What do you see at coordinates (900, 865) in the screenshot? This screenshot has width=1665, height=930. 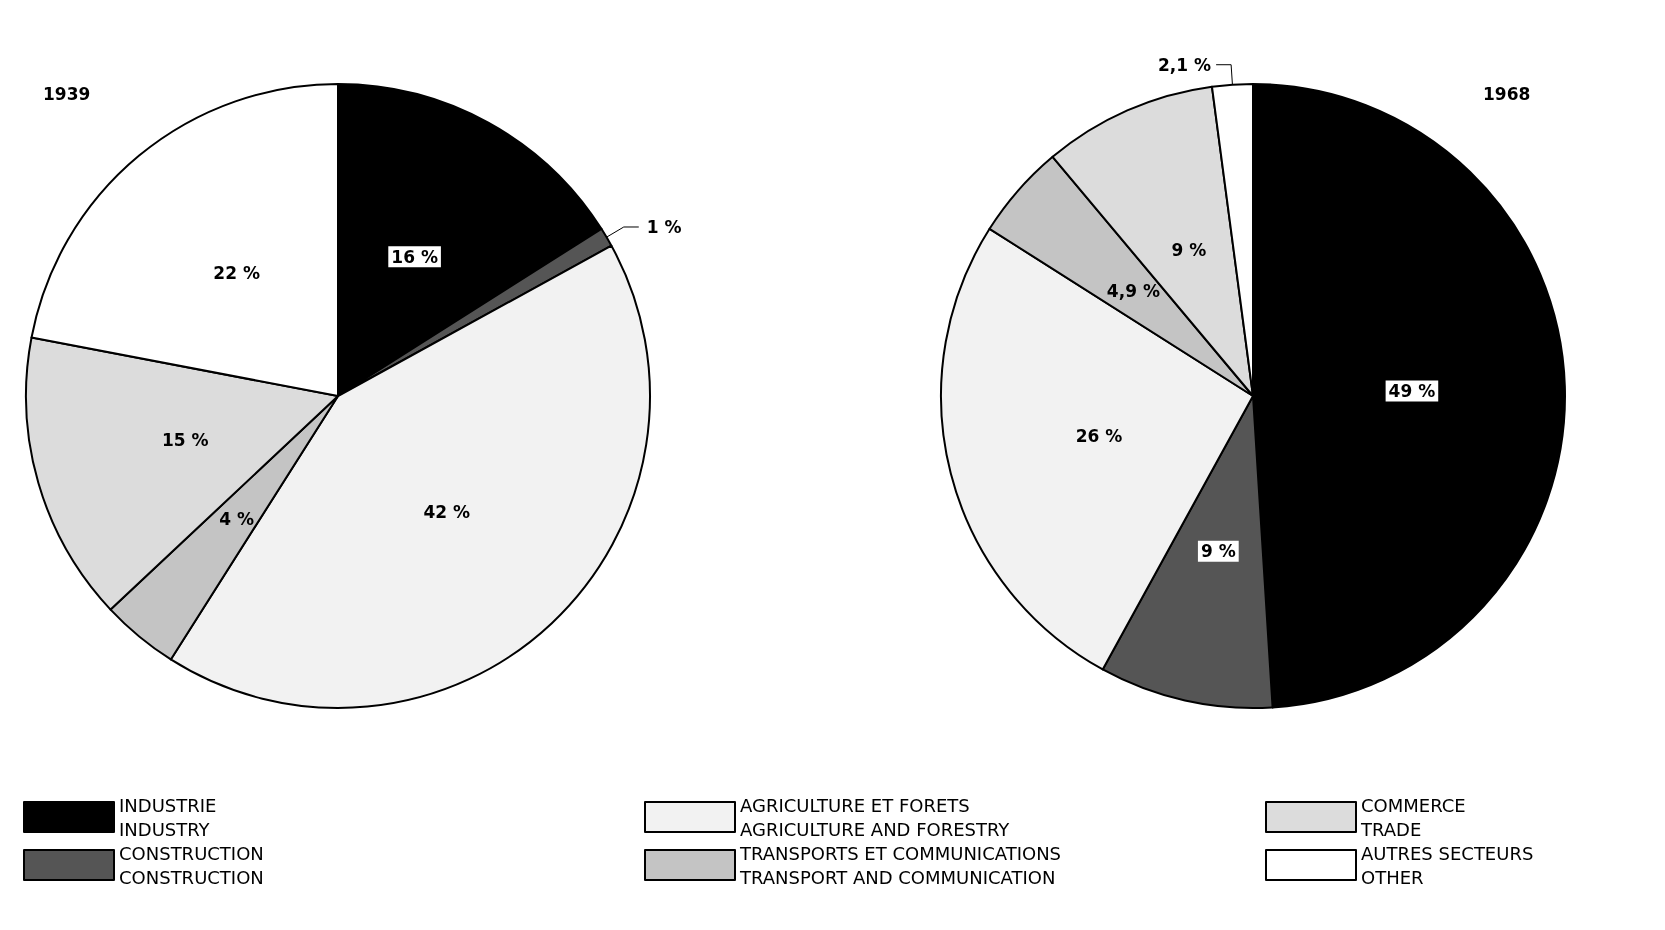 I see `legend-label: TRANSPORTS ET COMMUNICATIONS TRANSPORT AND COMMUNICATION` at bounding box center [900, 865].